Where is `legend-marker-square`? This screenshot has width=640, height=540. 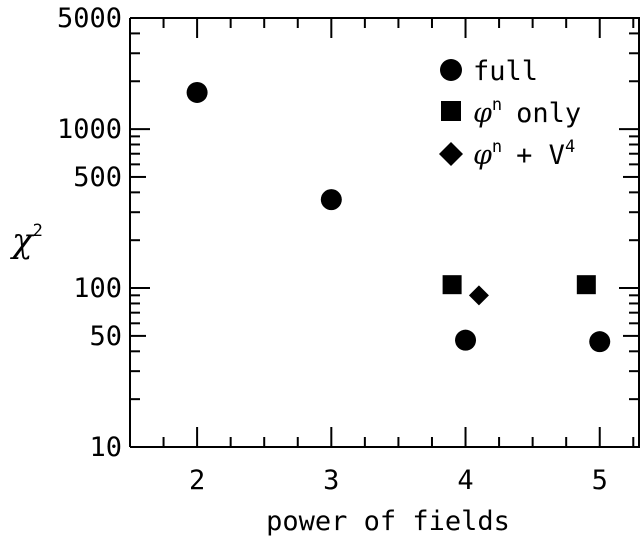
legend-marker-square is located at coordinates (451, 111).